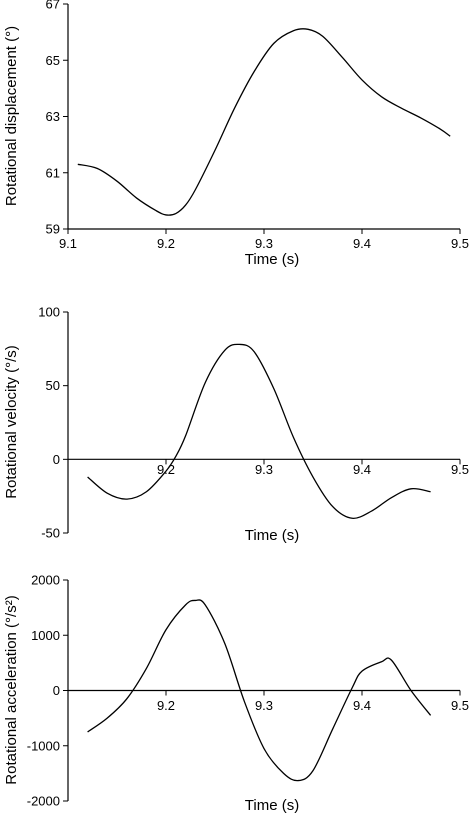 This screenshot has height=814, width=474. What do you see at coordinates (43, 745) in the screenshot?
I see `y-tick-label: -1000` at bounding box center [43, 745].